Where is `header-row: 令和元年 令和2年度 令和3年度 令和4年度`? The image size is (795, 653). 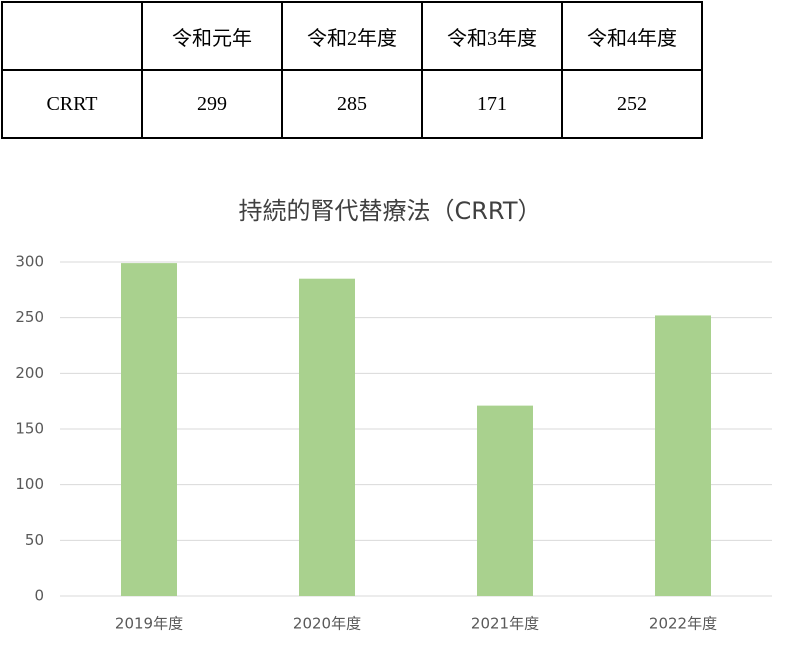 header-row: 令和元年 令和2年度 令和3年度 令和4年度 is located at coordinates (352, 36).